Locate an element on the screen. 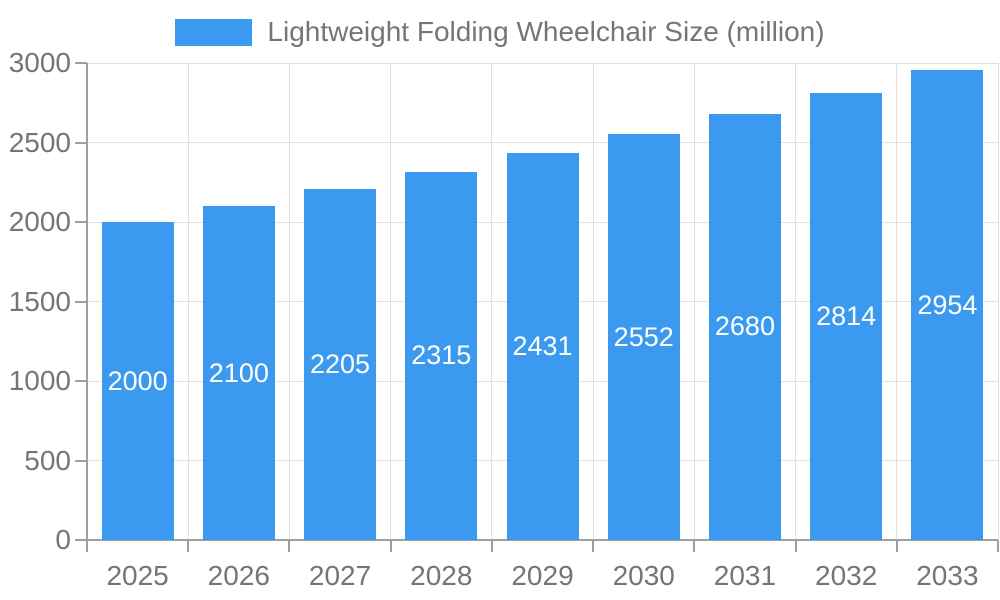 The width and height of the screenshot is (1000, 600). y-axis-tick-label: 500 is located at coordinates (47, 460).